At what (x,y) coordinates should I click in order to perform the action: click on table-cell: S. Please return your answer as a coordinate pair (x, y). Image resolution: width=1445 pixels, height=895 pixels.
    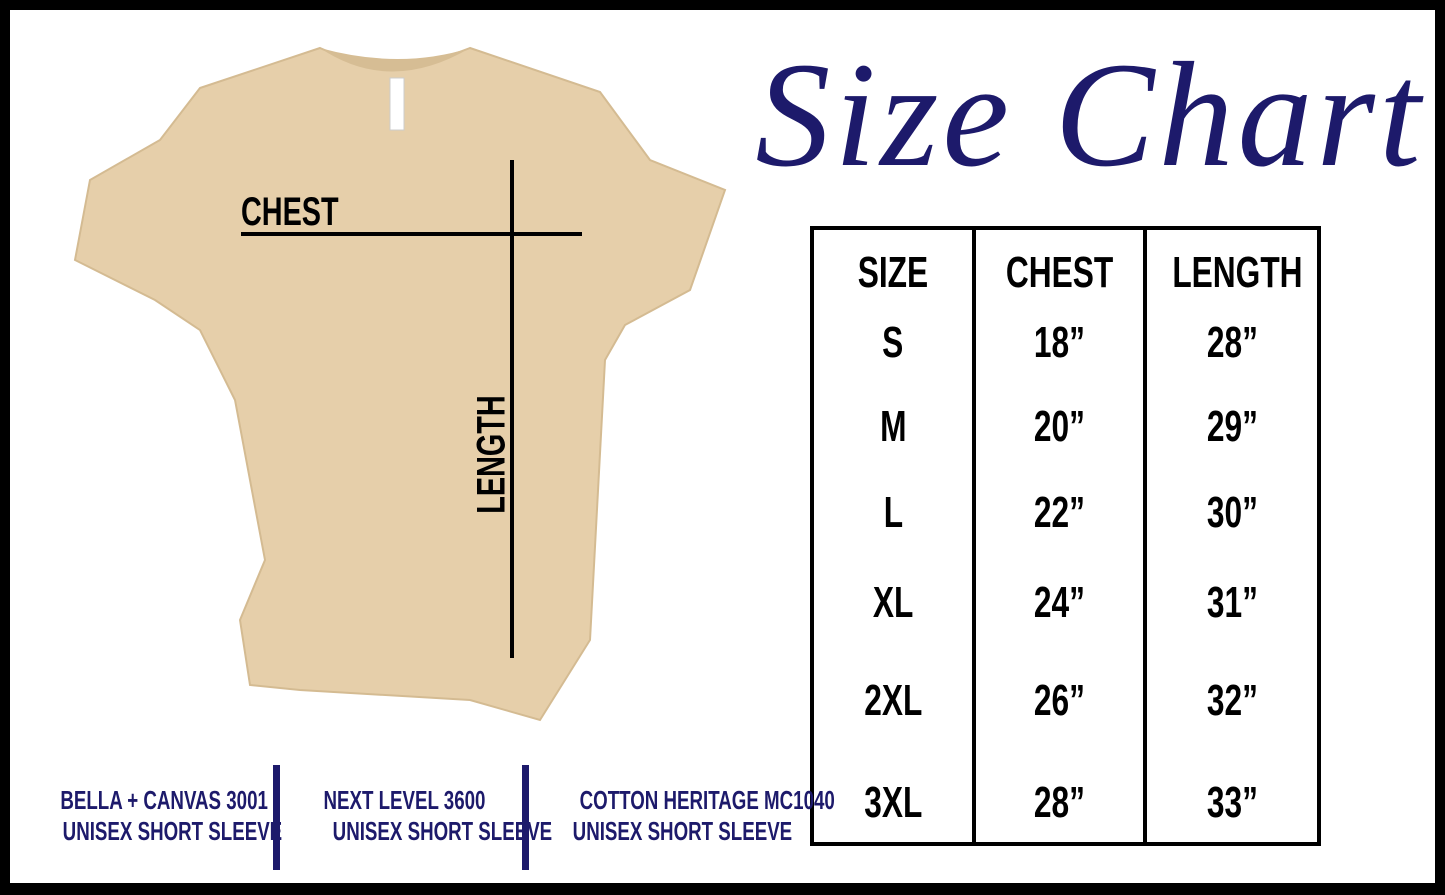
    Looking at the image, I should click on (893, 342).